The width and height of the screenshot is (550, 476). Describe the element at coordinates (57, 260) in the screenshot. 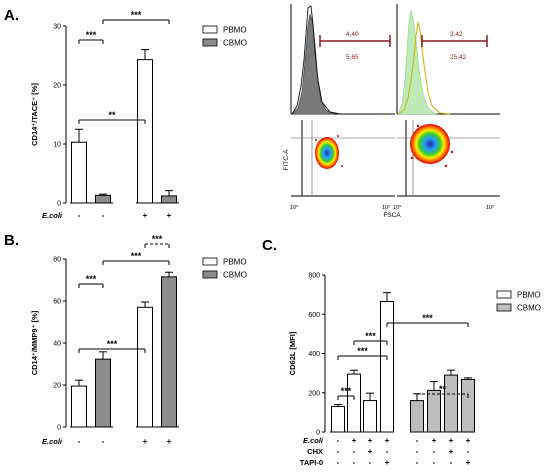

I see `y-tick-label-4: 80` at that location.